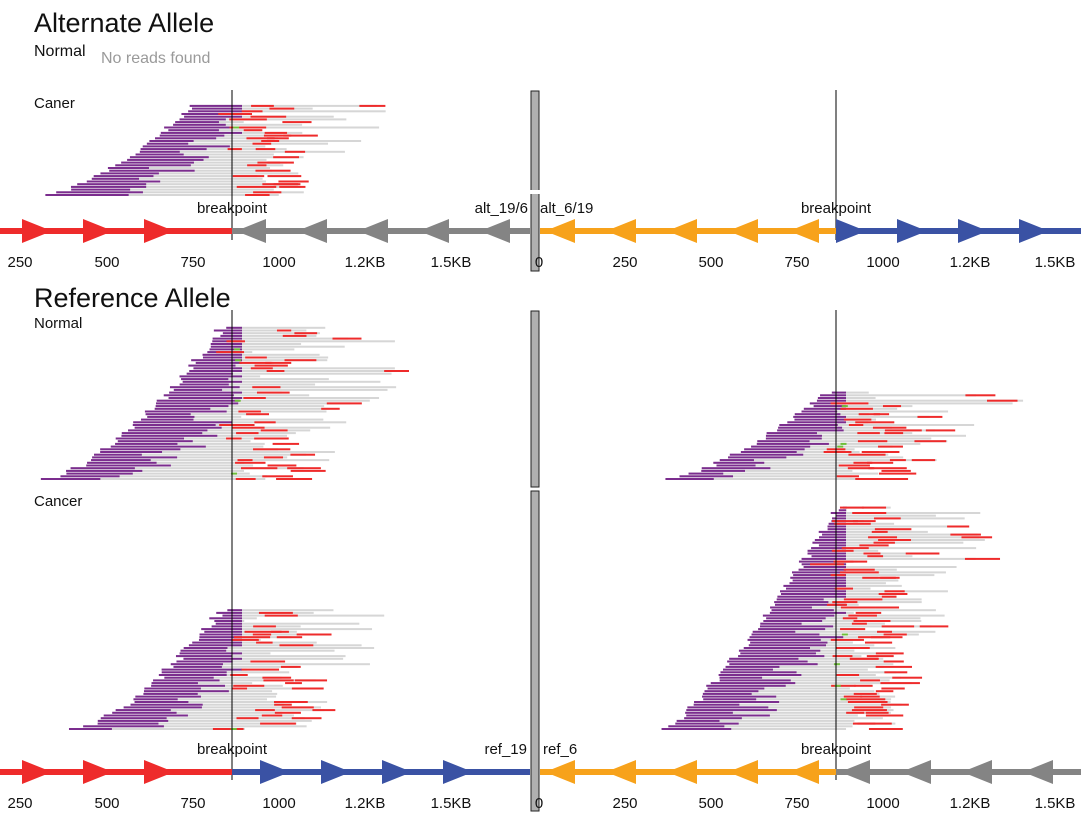  I want to click on alt-track-gray-segment-arrow, so click(495, 231).